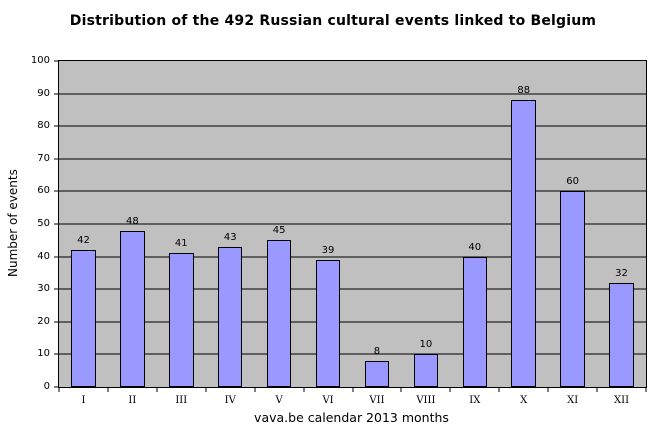  Describe the element at coordinates (573, 400) in the screenshot. I see `x-axis-category-label: XI` at that location.